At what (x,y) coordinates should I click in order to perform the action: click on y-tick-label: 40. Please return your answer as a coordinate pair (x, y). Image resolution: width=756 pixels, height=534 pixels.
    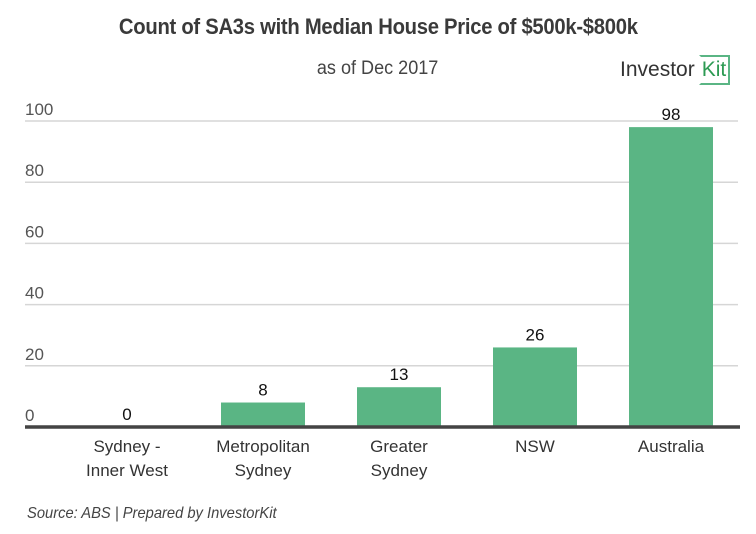
    Looking at the image, I should click on (34, 293).